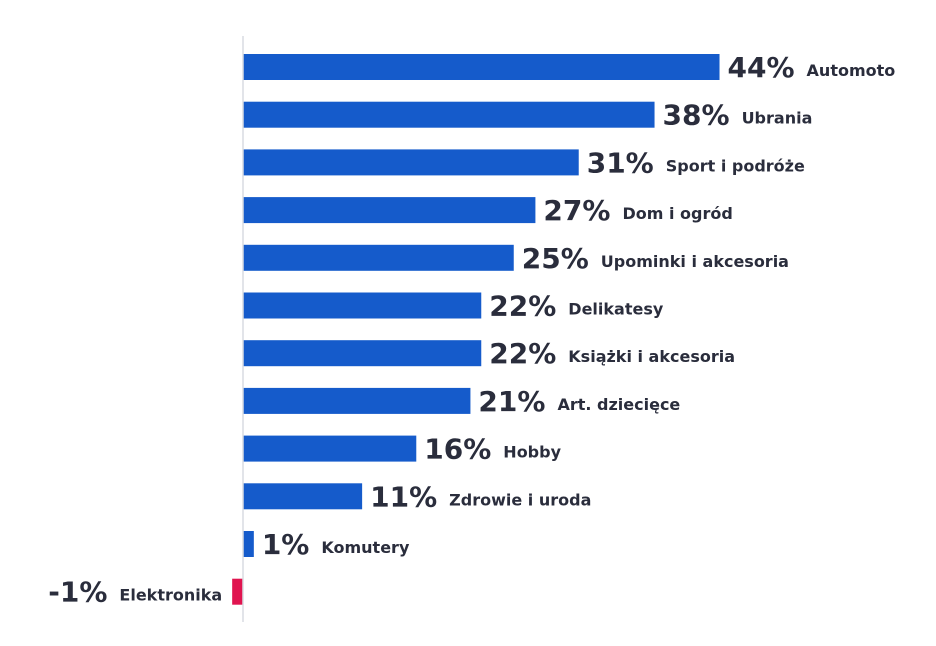  What do you see at coordinates (77, 592) in the screenshot?
I see `value-label: -1%` at bounding box center [77, 592].